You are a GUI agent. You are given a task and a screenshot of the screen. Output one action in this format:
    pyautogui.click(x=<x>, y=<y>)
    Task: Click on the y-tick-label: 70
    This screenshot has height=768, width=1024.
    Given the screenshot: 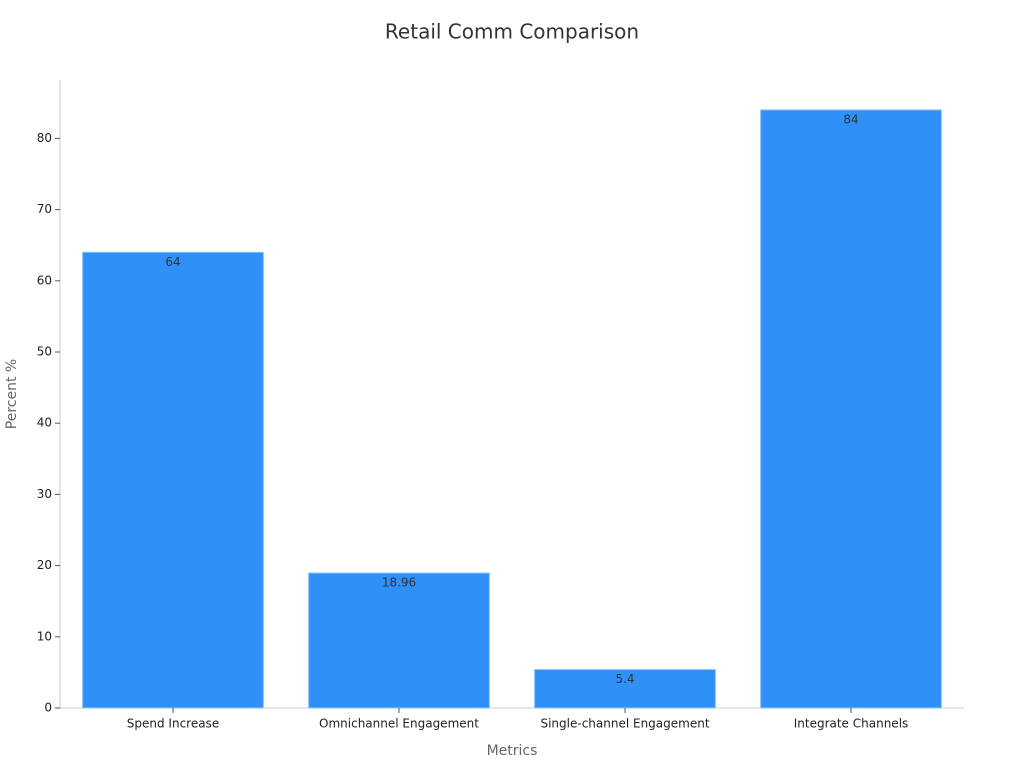 What is the action you would take?
    pyautogui.click(x=44, y=209)
    